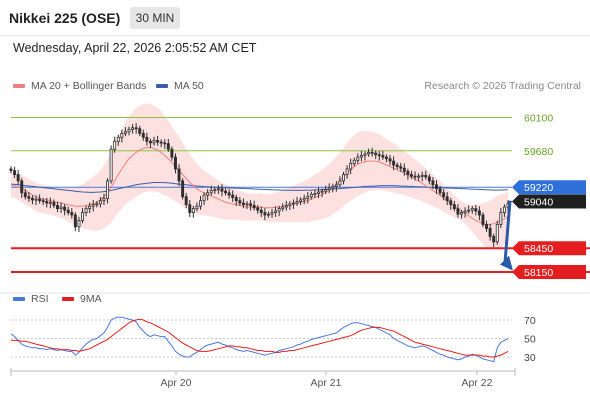 The width and height of the screenshot is (590, 400). Describe the element at coordinates (549, 196) in the screenshot. I see `level-labels: 60100 59680 59220 59040 58450 58150` at that location.